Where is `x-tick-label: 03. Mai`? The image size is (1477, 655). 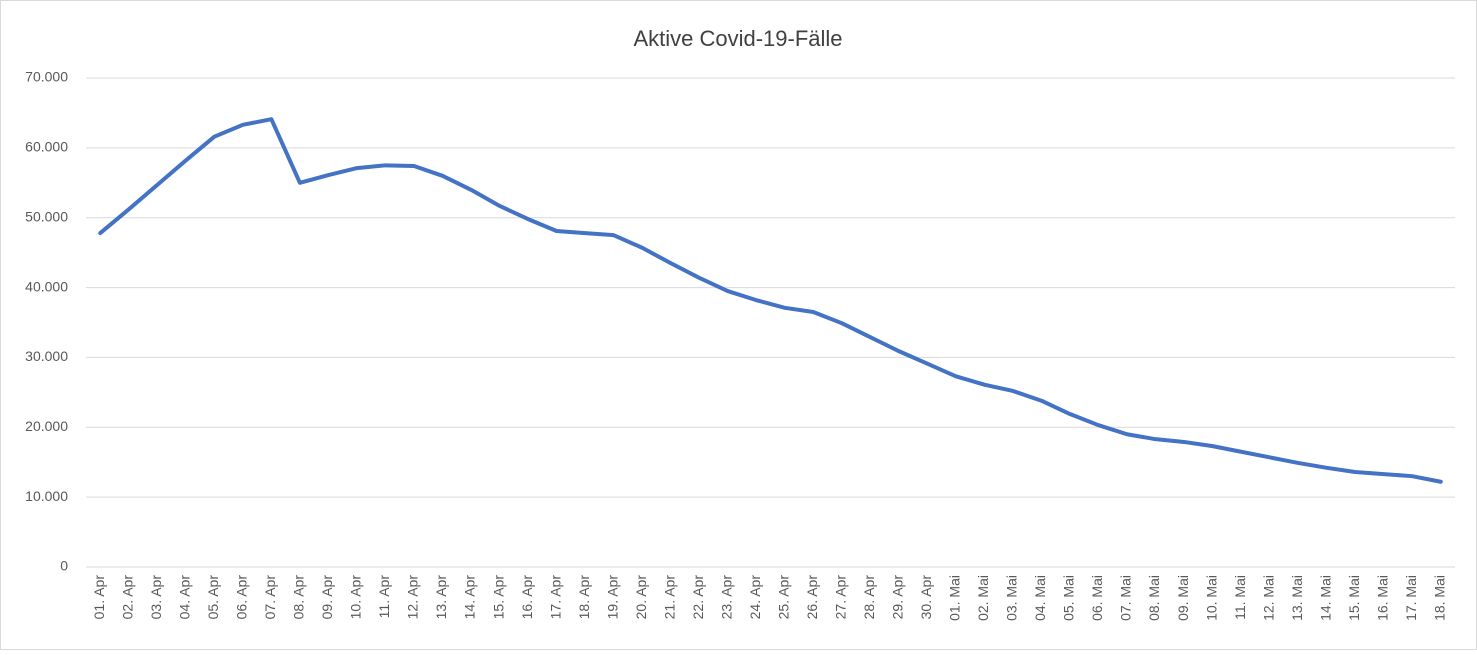
x-tick-label: 03. Mai is located at coordinates (1012, 598).